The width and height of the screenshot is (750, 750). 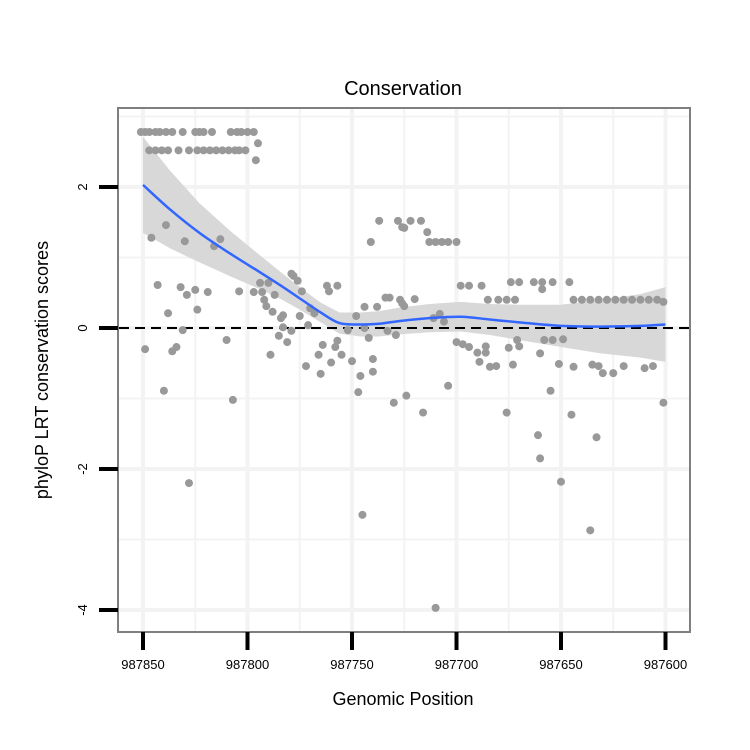 What do you see at coordinates (404, 255) in the screenshot?
I see `smooth-line` at bounding box center [404, 255].